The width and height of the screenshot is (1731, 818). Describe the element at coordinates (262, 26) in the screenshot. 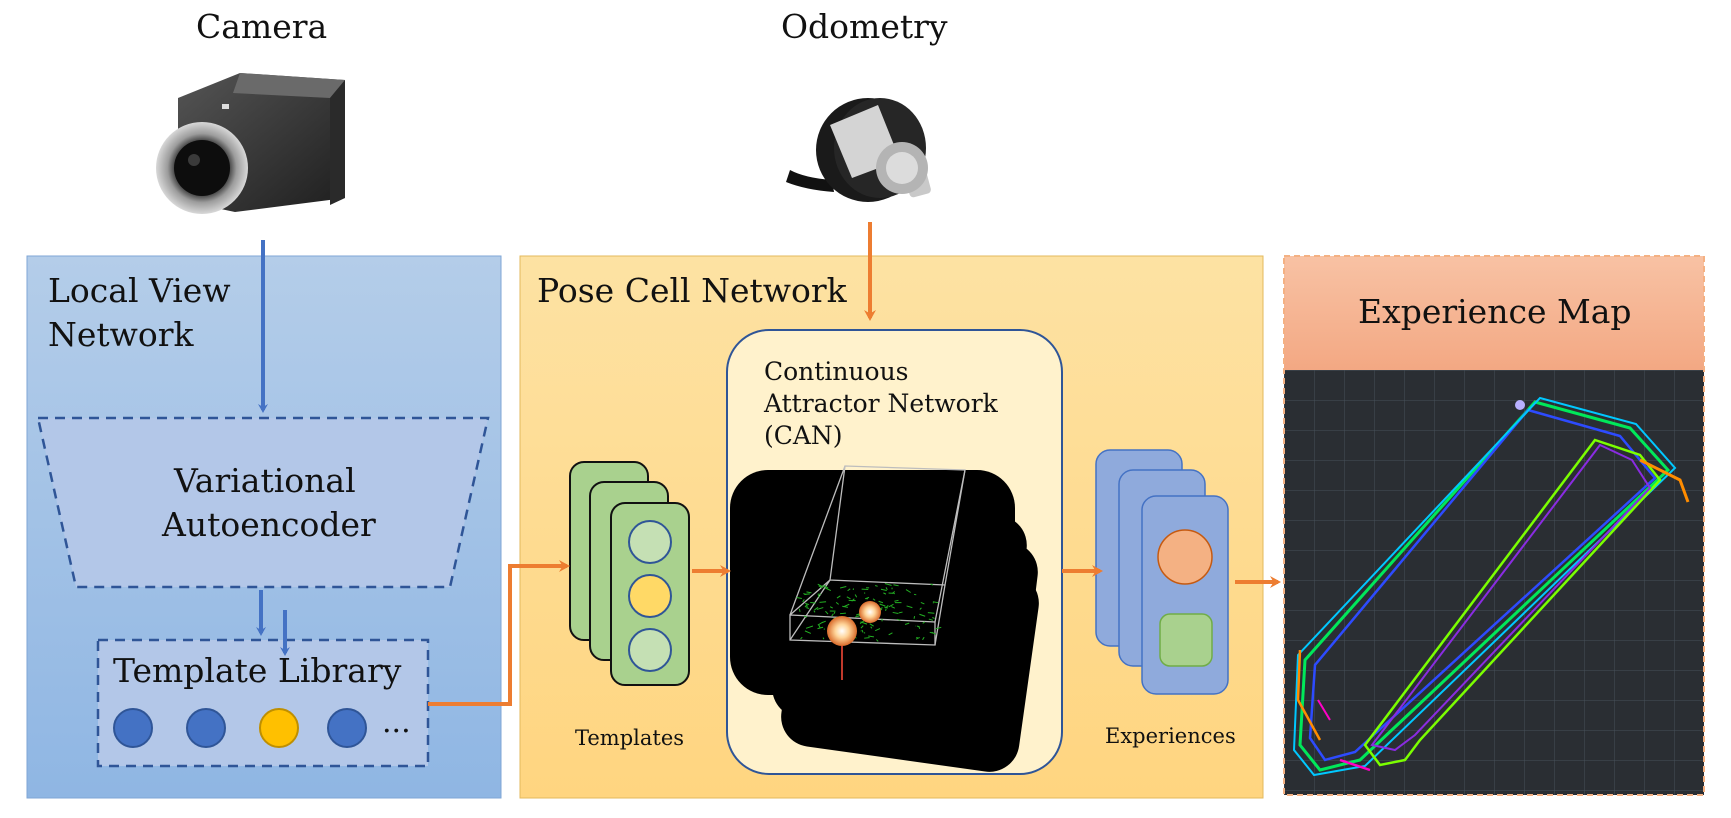

I see `camera-label: Camera` at that location.